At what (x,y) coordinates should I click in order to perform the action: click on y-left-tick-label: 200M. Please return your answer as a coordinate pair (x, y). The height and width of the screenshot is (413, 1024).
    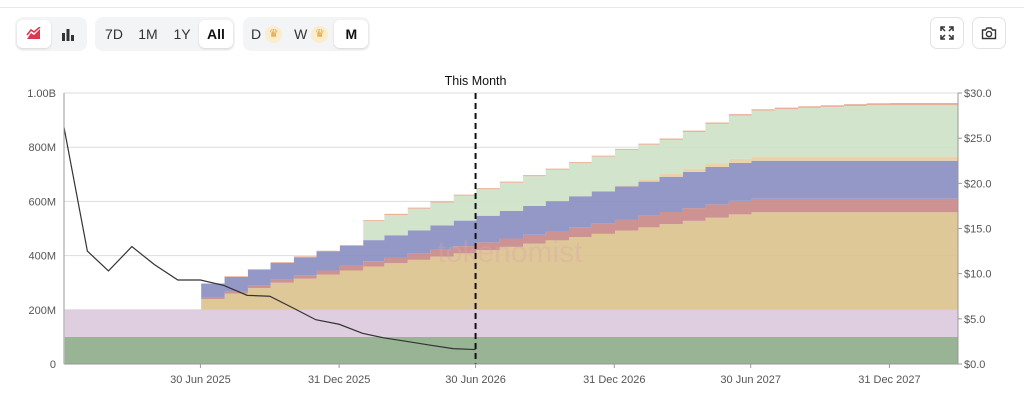
    Looking at the image, I should click on (42, 311).